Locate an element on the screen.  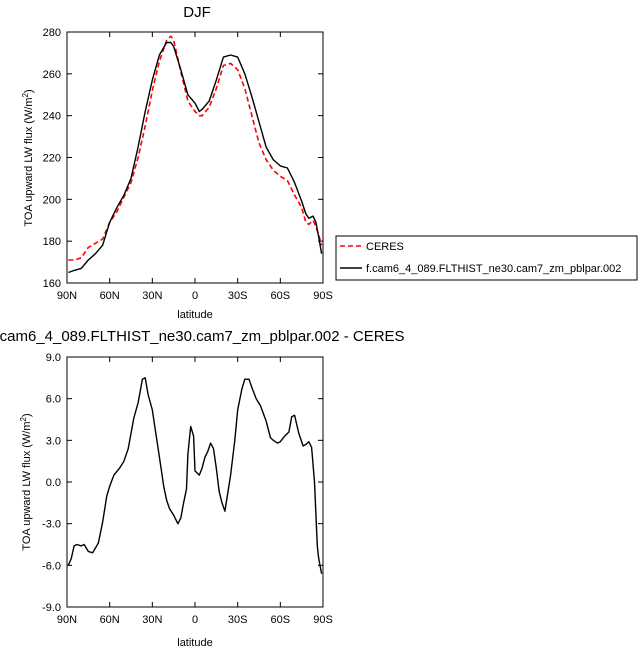
top-series is located at coordinates (195, 154).